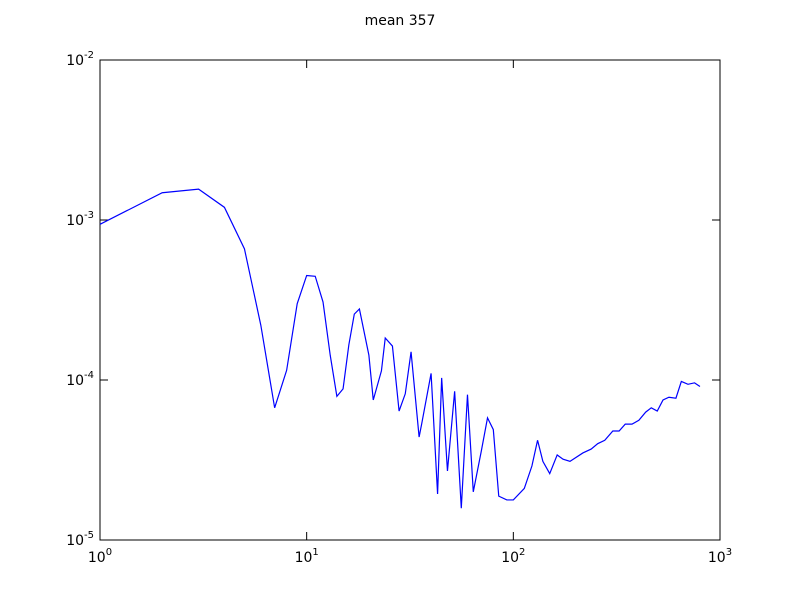 This screenshot has height=600, width=800. I want to click on x-tick-label: 10⁰, so click(100, 556).